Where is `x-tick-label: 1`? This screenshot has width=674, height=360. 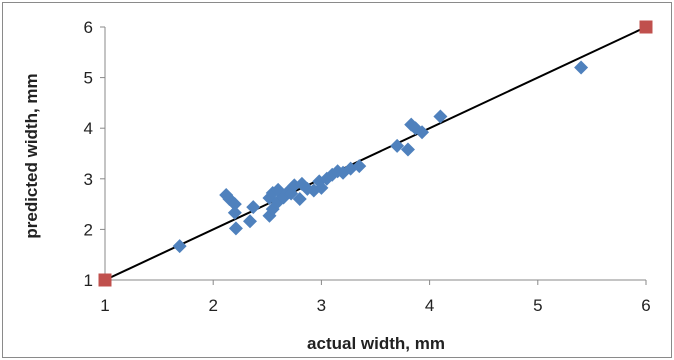 x-tick-label: 1 is located at coordinates (104, 305).